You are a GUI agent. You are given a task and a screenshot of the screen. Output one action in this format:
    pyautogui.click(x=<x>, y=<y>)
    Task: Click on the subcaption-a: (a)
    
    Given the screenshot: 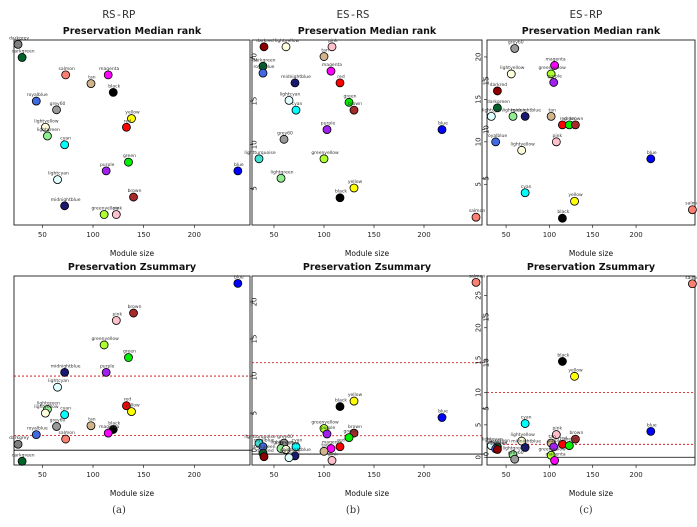 What is the action you would take?
    pyautogui.click(x=119, y=510)
    